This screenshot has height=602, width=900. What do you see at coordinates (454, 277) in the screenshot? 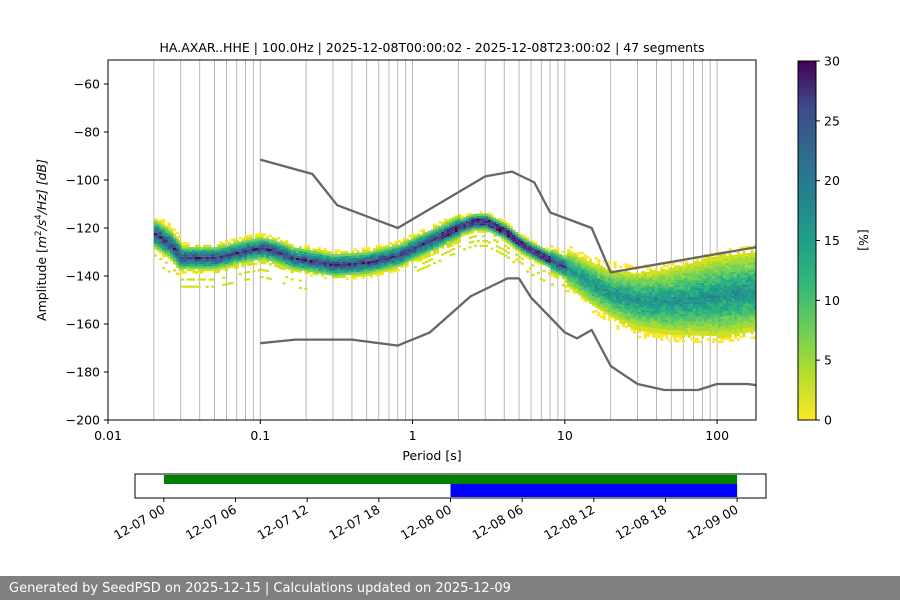
I see `psd-histogram` at bounding box center [454, 277].